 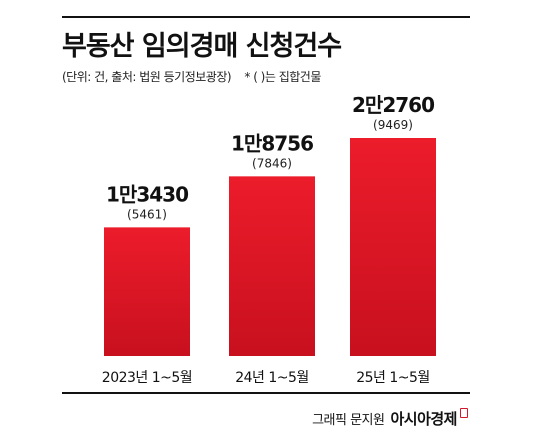 I want to click on brand-mark-icon, so click(x=464, y=413).